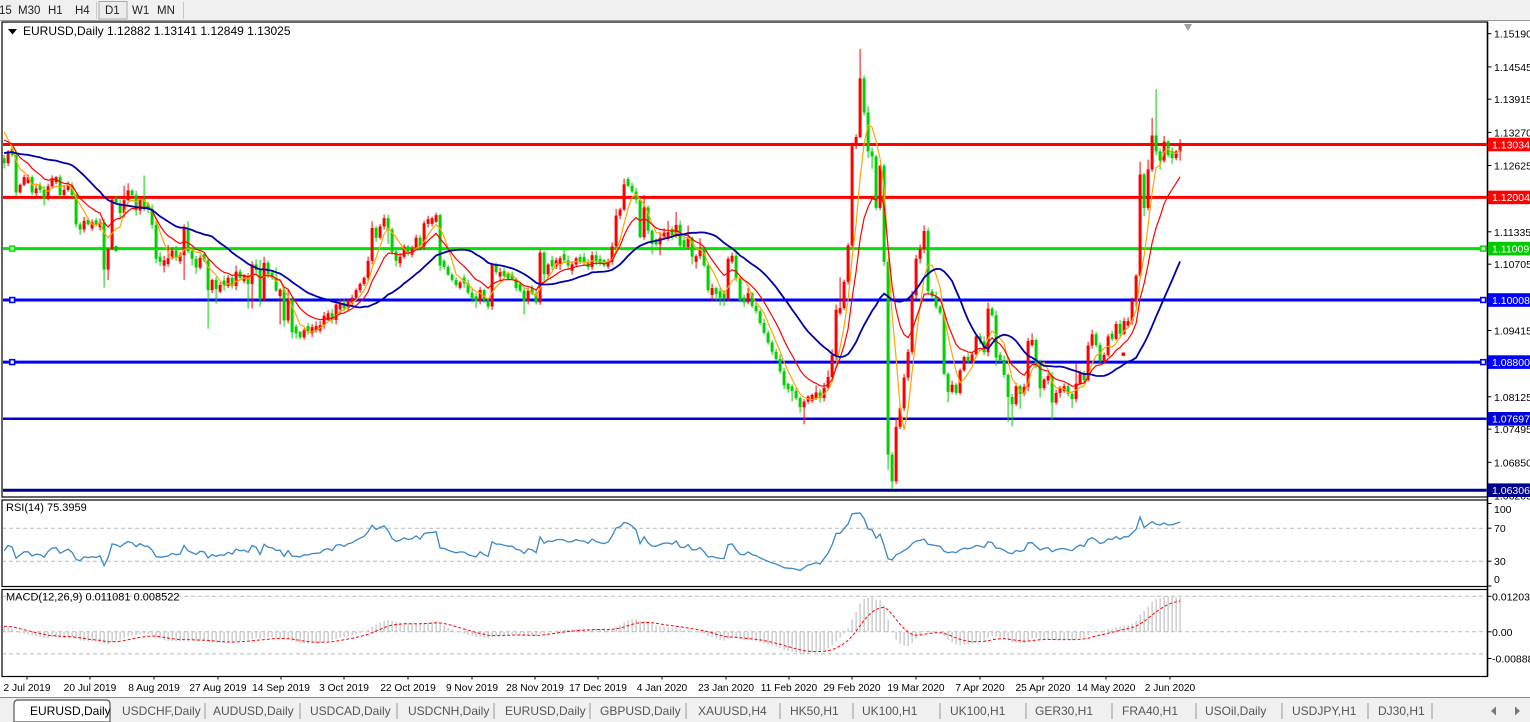  Describe the element at coordinates (140, 11) in the screenshot. I see `svg-text: W1` at that location.